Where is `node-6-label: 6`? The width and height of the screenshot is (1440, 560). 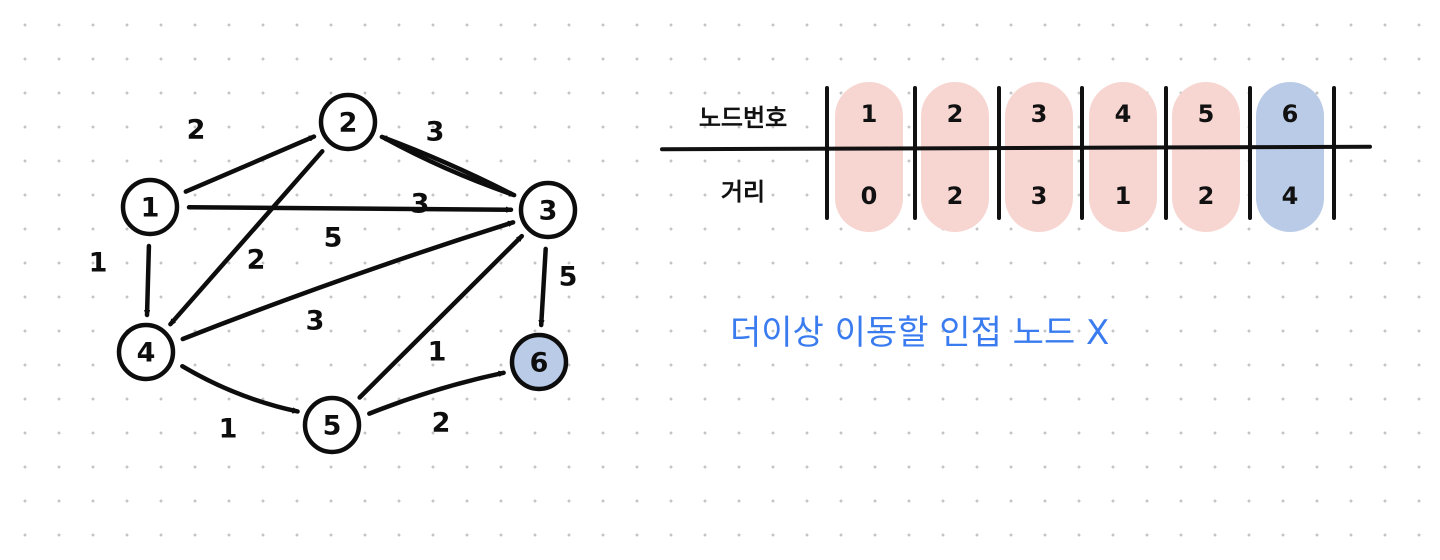 node-6-label: 6 is located at coordinates (539, 363).